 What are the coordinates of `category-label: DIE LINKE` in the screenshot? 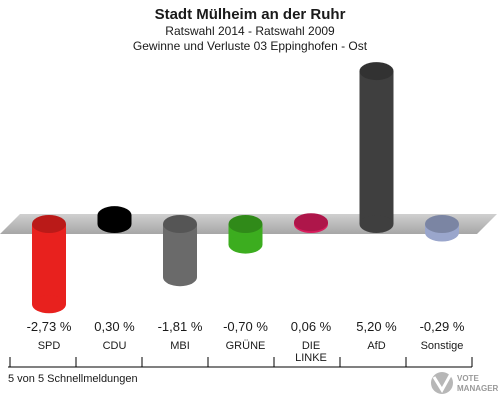 It's located at (311, 352).